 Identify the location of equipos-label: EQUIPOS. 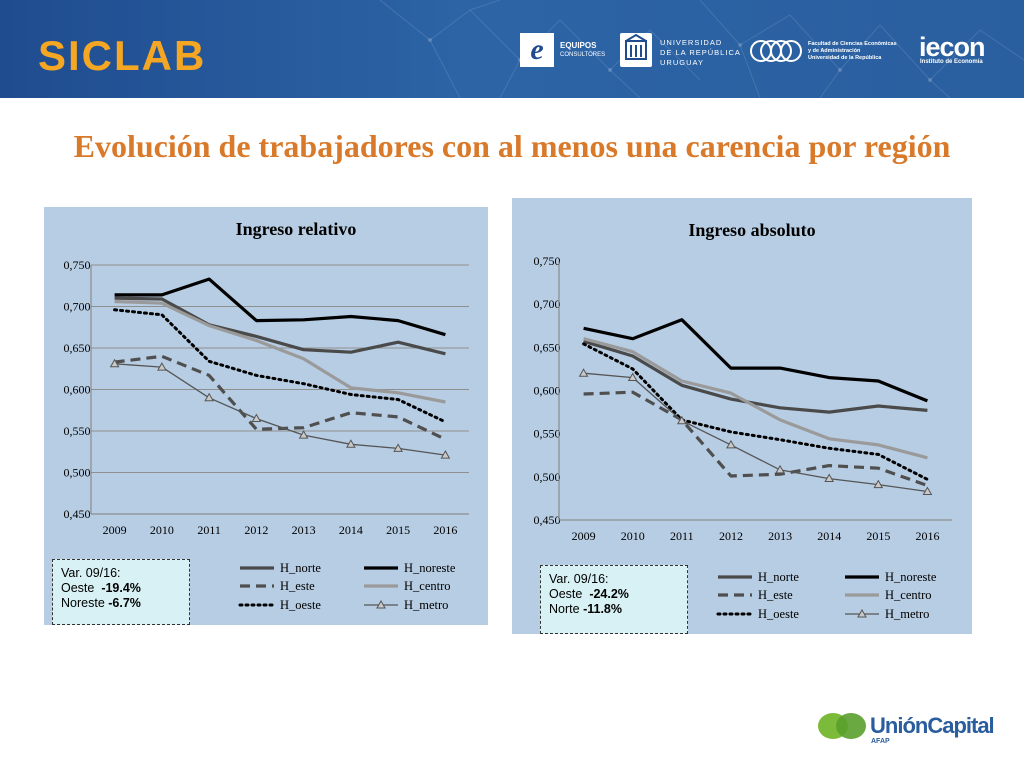
(578, 45).